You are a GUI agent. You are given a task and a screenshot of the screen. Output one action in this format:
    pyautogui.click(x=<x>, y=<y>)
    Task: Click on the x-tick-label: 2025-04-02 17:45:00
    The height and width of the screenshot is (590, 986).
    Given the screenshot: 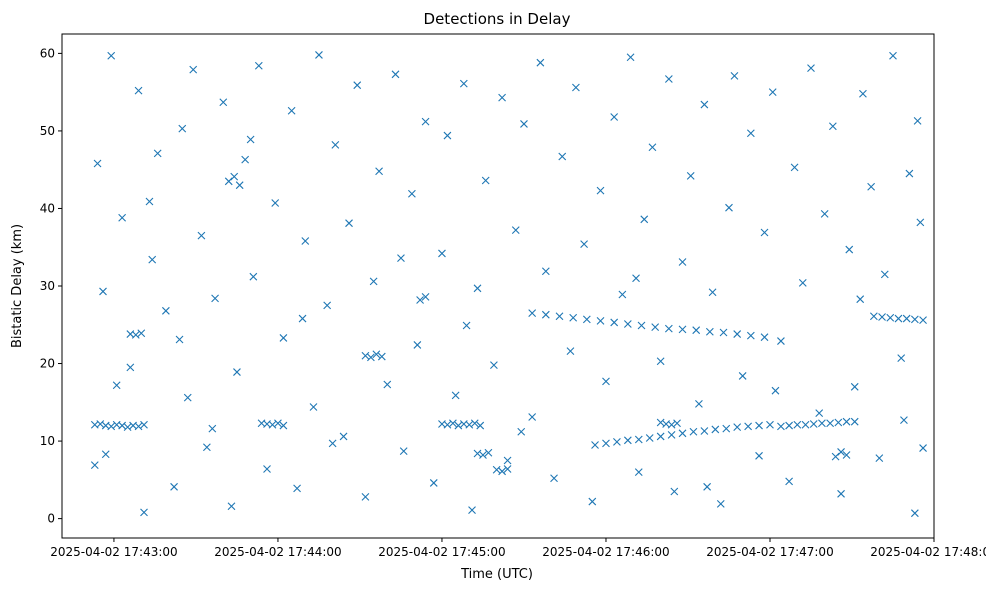 What is the action you would take?
    pyautogui.click(x=441, y=552)
    